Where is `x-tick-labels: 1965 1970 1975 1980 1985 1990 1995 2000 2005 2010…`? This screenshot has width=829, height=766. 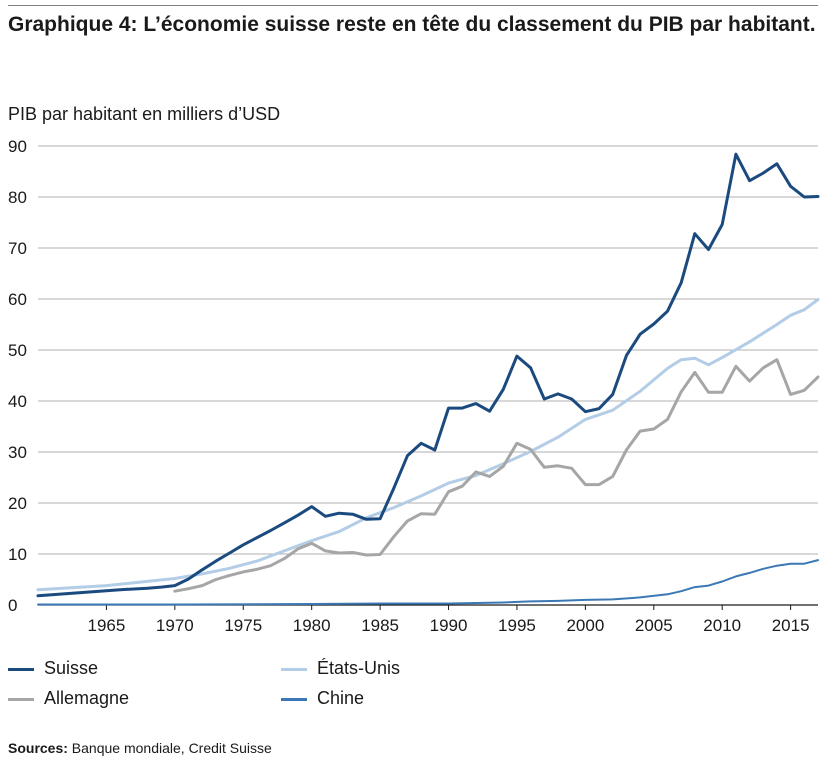
x-tick-labels: 1965 1970 1975 1980 1985 1990 1995 2000 2005 2010… is located at coordinates (449, 625).